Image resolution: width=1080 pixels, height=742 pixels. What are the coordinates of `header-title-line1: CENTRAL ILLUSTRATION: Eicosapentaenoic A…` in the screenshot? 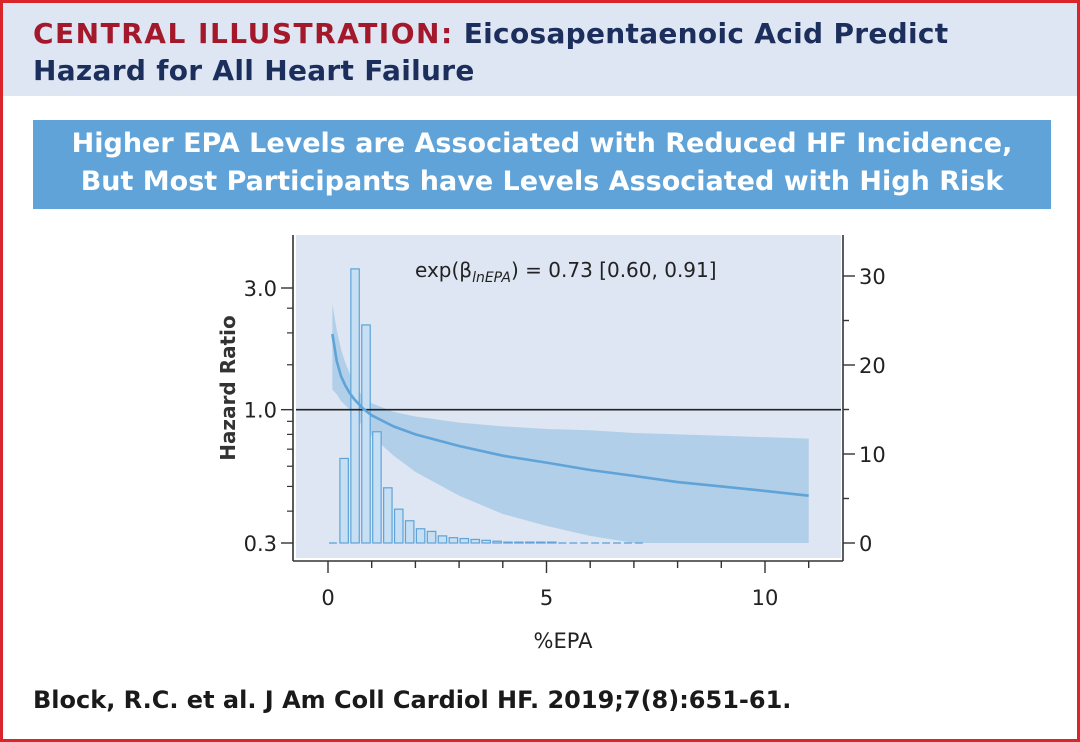 It's located at (491, 33).